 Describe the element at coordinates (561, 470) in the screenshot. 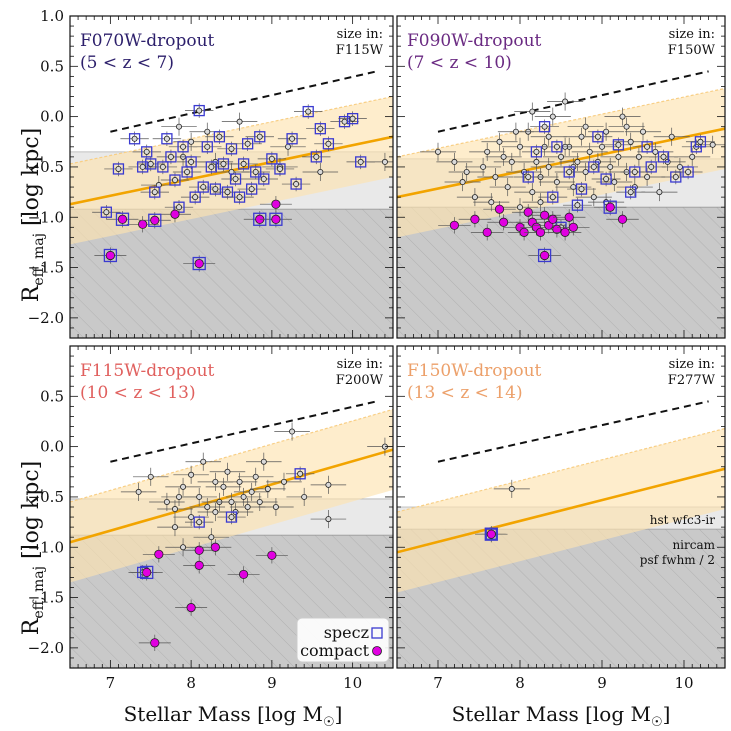

I see `relation-band-upper-edge` at that location.